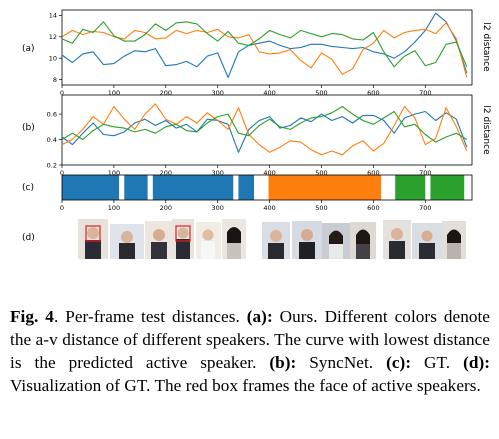  What do you see at coordinates (437, 362) in the screenshot?
I see `caption-text-4: GT.` at bounding box center [437, 362].